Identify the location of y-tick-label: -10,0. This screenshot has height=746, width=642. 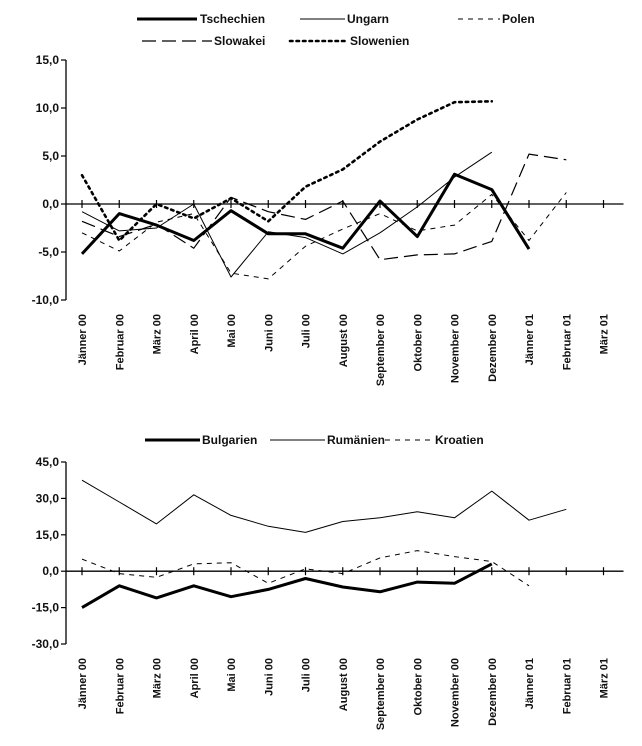
(46, 300).